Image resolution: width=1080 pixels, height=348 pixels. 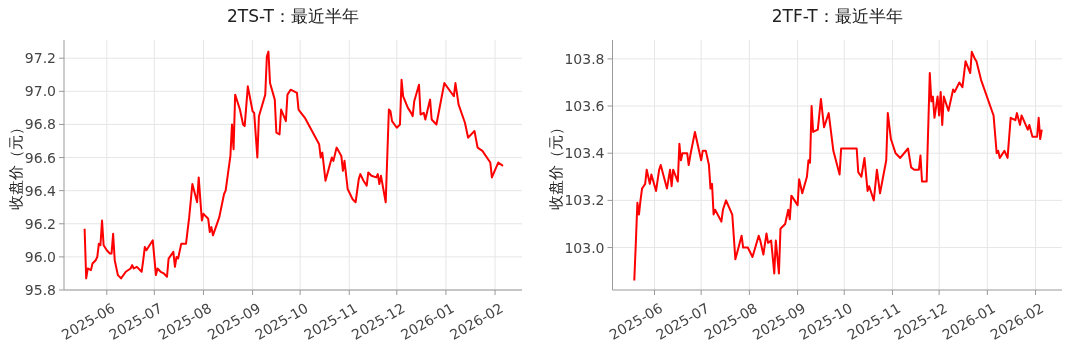 I want to click on y-tick-label: 96.6, so click(x=40, y=157).